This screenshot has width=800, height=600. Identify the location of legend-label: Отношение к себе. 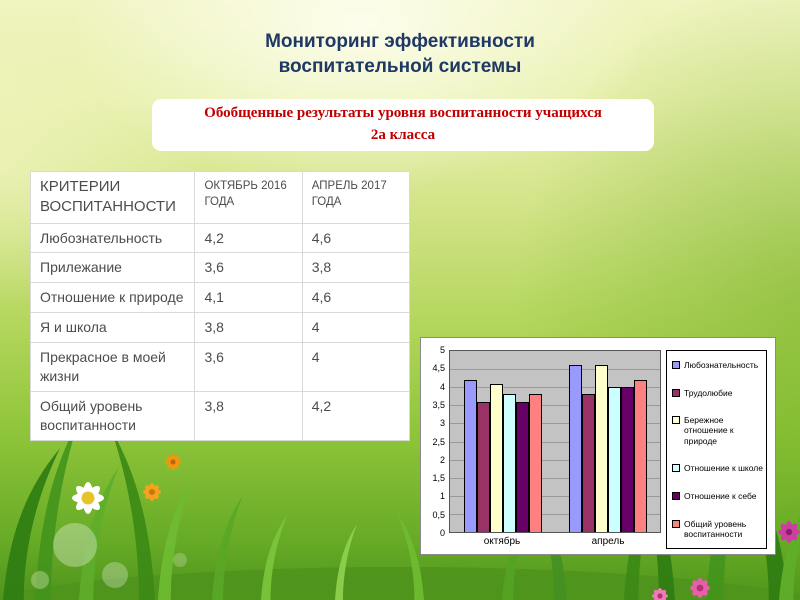
(720, 495).